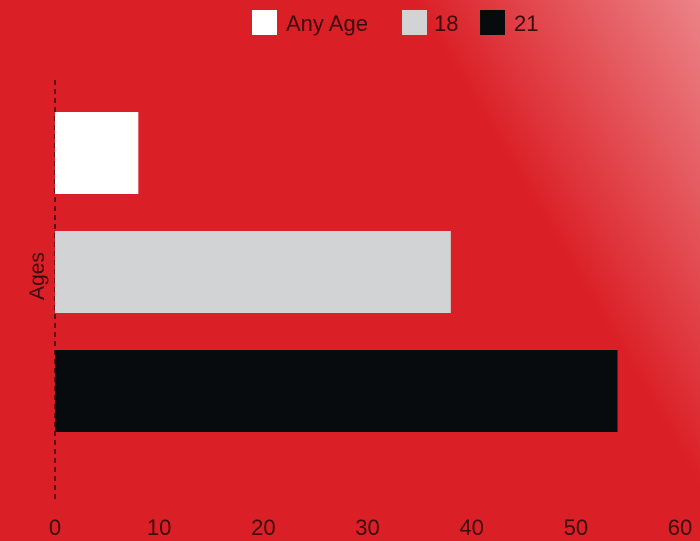 The image size is (700, 541). What do you see at coordinates (526, 23) in the screenshot?
I see `legend-label-2: 21` at bounding box center [526, 23].